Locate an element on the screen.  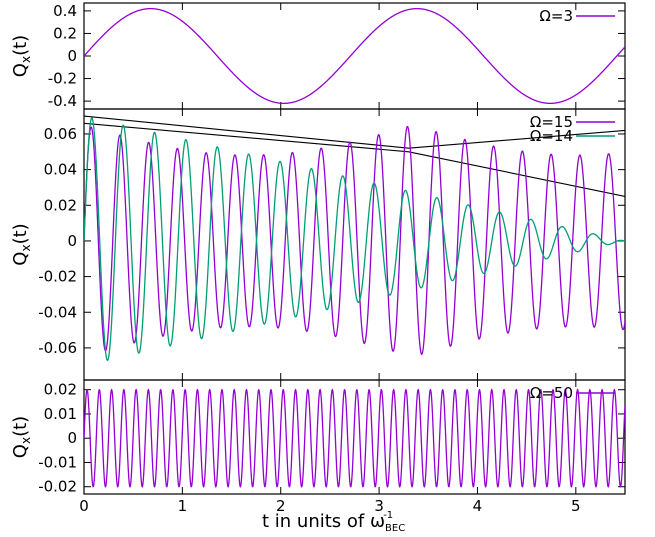
legend-label: Ω=14 is located at coordinates (551, 136).